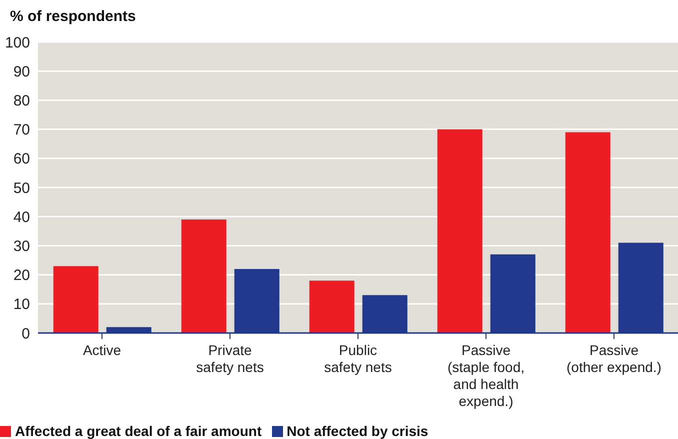  Describe the element at coordinates (21, 71) in the screenshot. I see `y-tick-label: 90` at that location.